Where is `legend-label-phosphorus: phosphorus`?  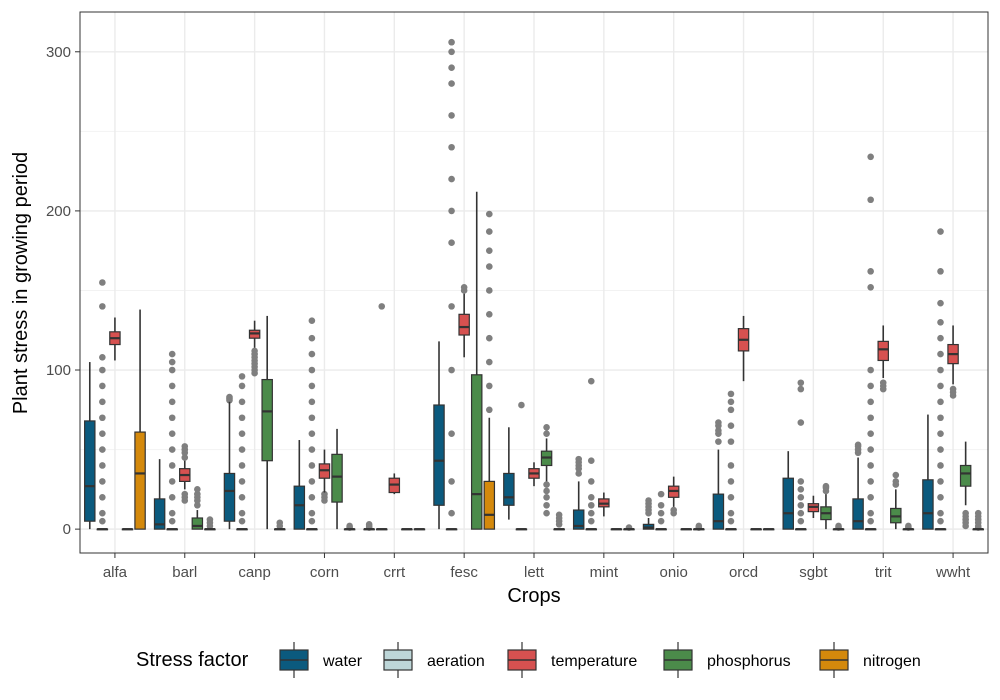
legend-label-phosphorus: phosphorus is located at coordinates (749, 661).